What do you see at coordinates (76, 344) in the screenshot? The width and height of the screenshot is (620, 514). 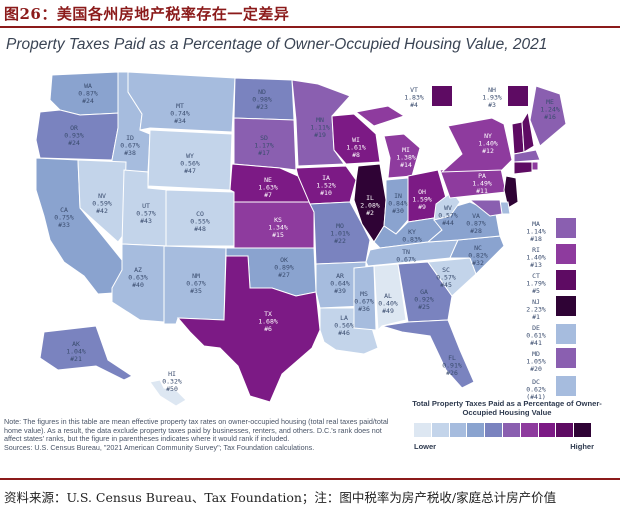 I see `state-label-ak-abbr: AK` at bounding box center [76, 344].